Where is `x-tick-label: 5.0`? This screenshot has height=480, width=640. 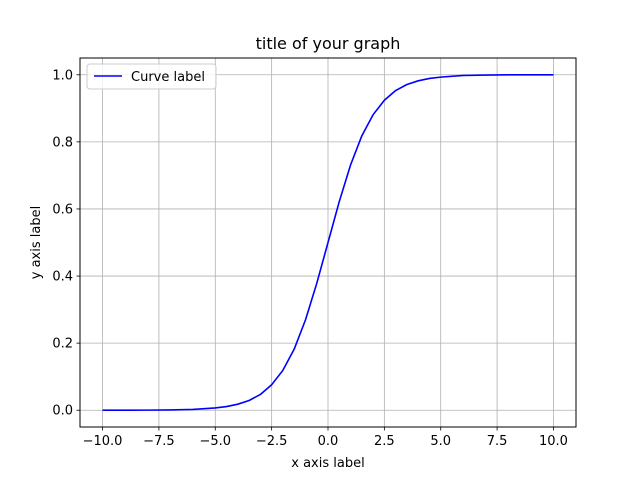 x-tick-label: 5.0 is located at coordinates (440, 441).